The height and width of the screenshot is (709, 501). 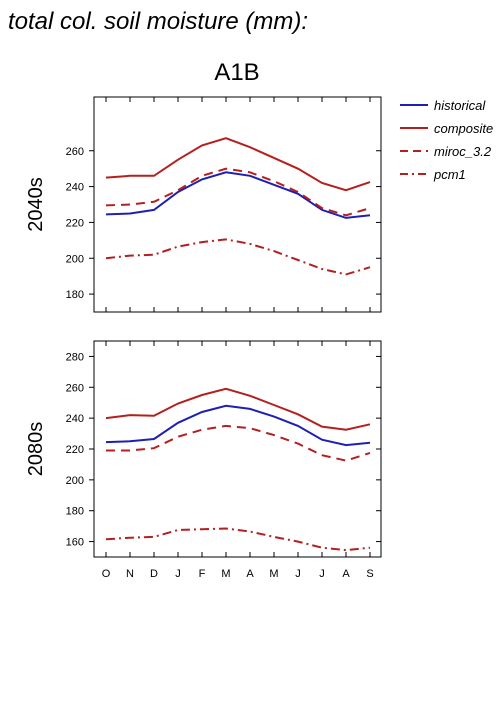 What do you see at coordinates (463, 128) in the screenshot?
I see `legend-label-composite: composite` at bounding box center [463, 128].